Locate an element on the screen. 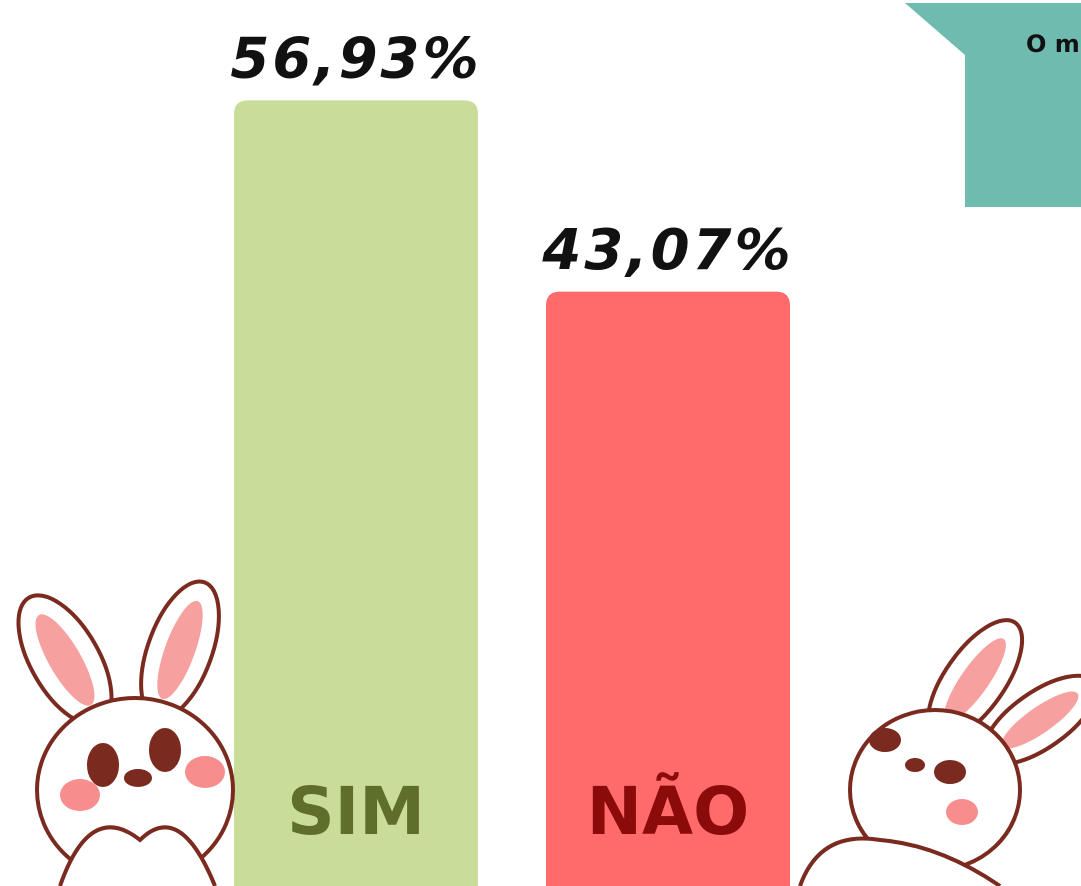 This screenshot has width=1081, height=886. banner-text: O m is located at coordinates (1053, 44).